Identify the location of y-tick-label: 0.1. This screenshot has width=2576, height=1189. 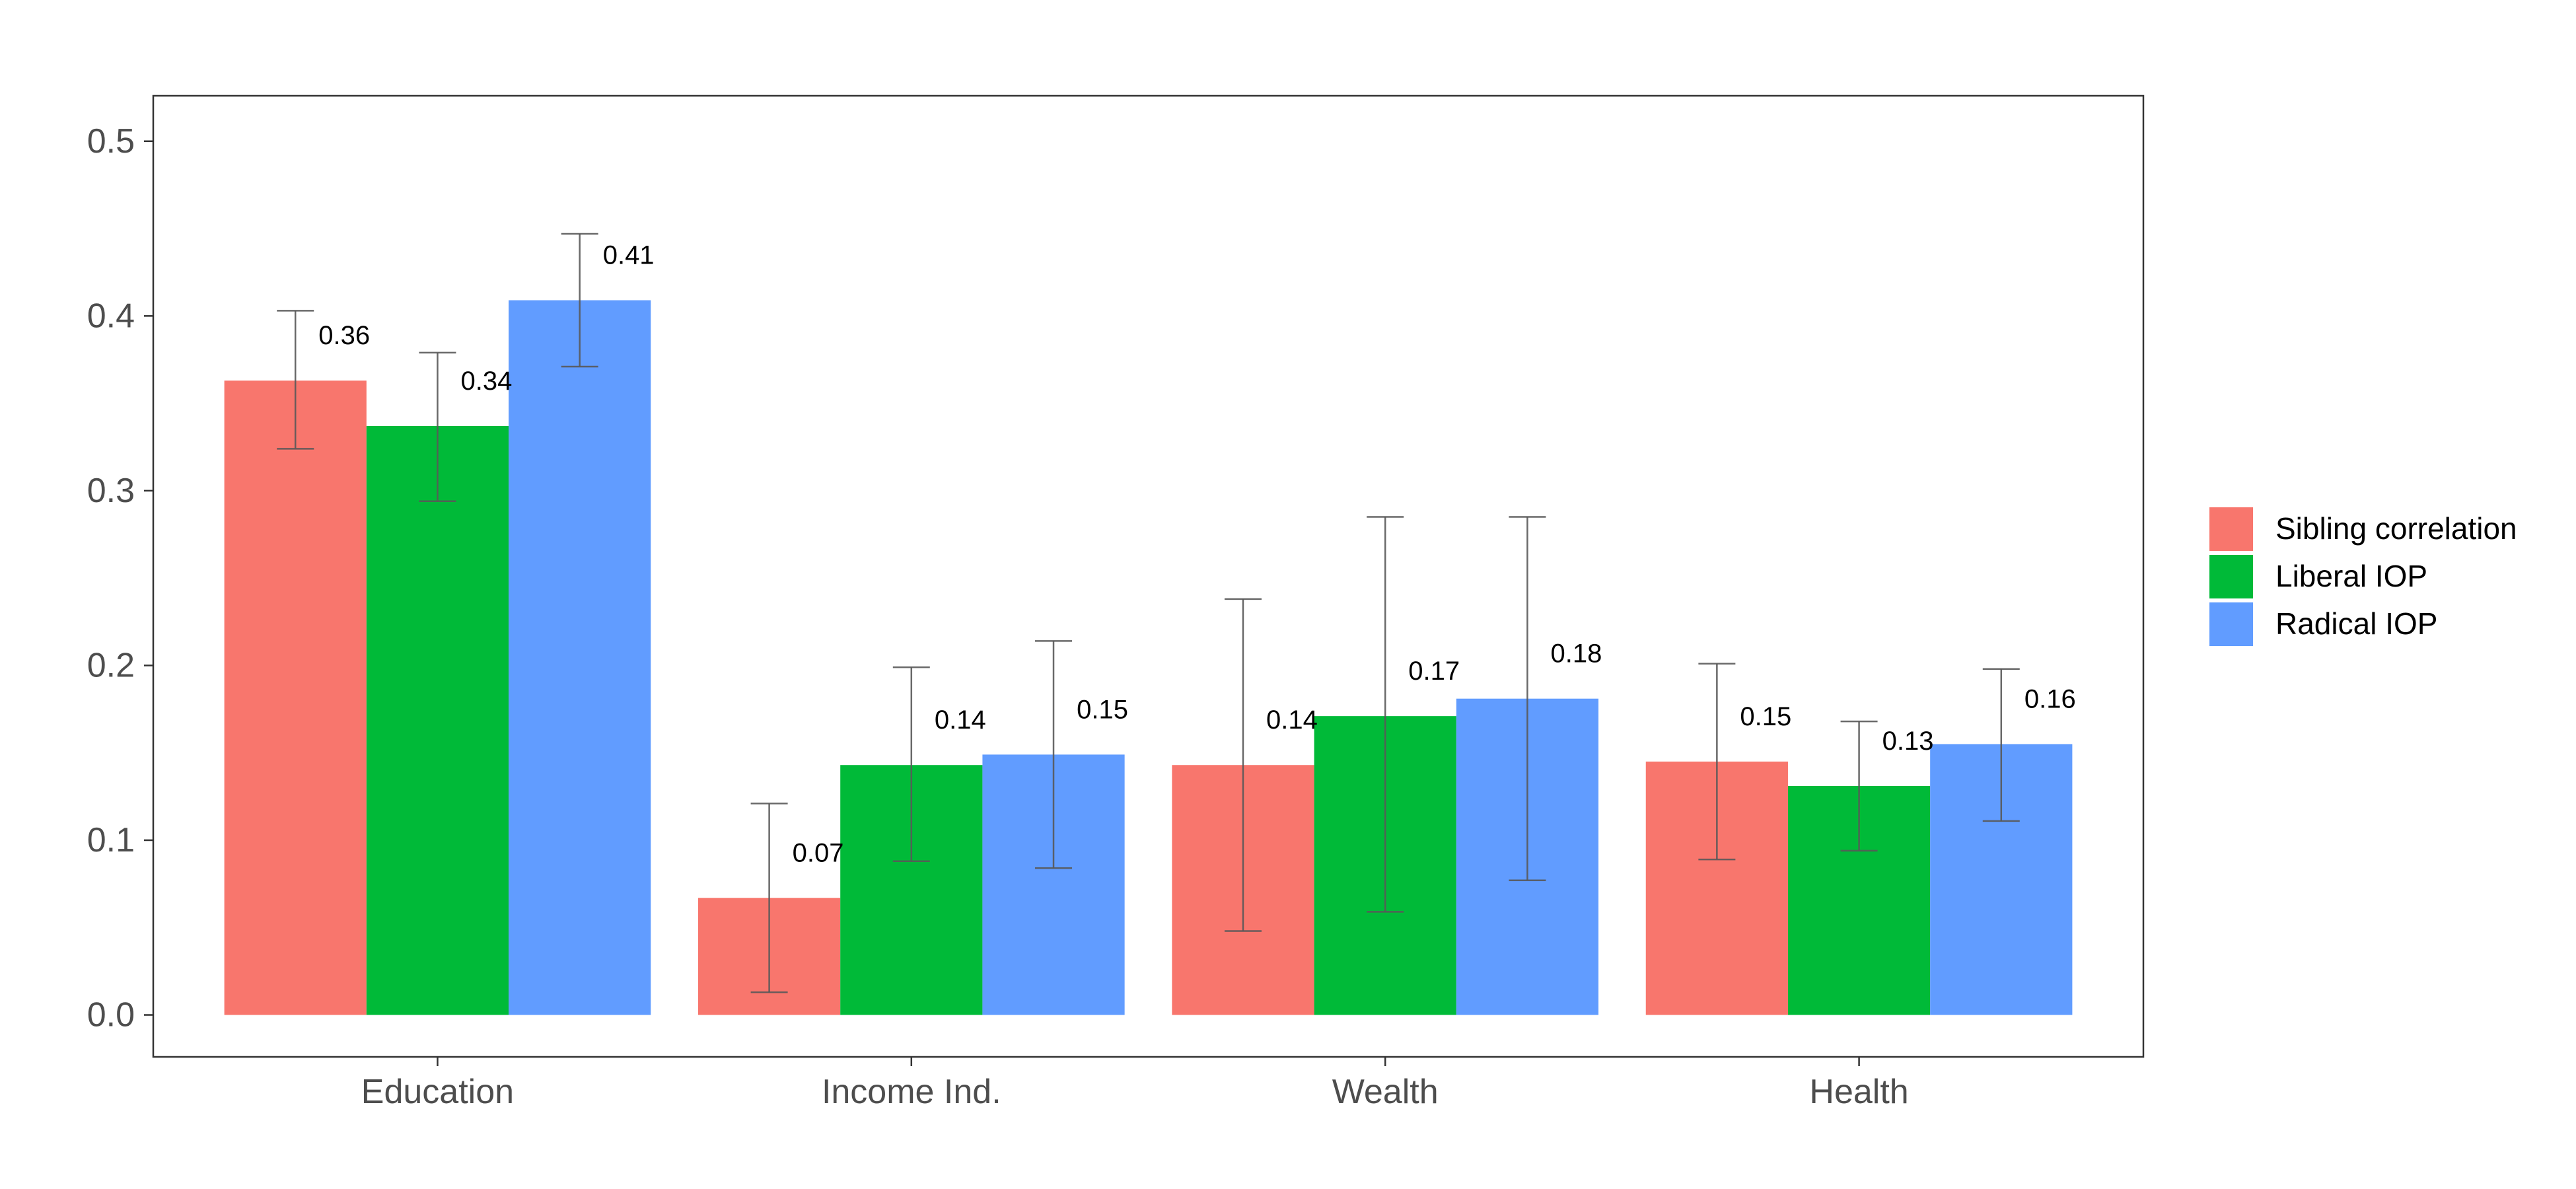
(111, 840).